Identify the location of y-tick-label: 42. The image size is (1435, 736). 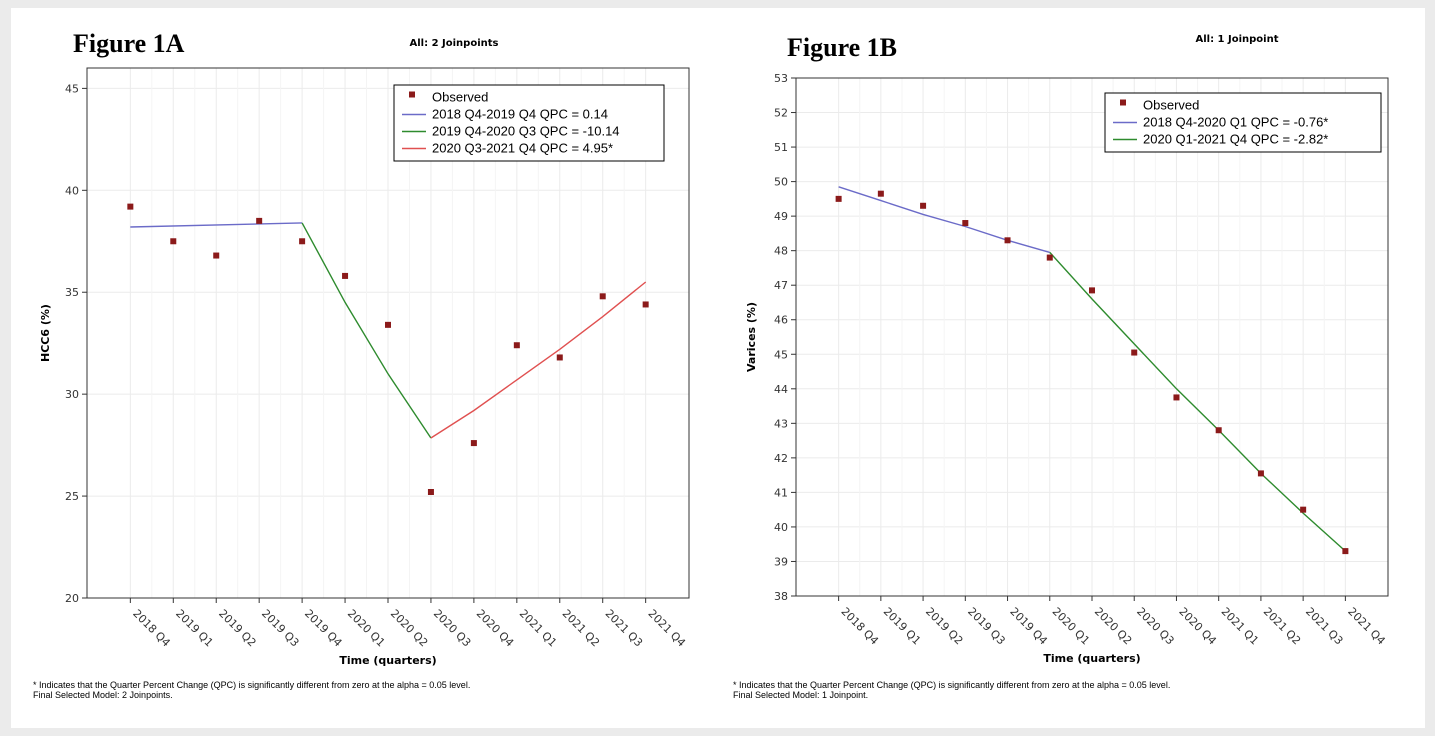
(781, 458).